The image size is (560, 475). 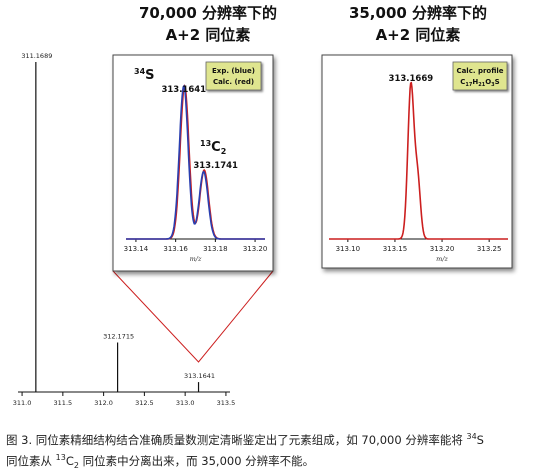 I want to click on formula-count: 21, so click(x=481, y=85).